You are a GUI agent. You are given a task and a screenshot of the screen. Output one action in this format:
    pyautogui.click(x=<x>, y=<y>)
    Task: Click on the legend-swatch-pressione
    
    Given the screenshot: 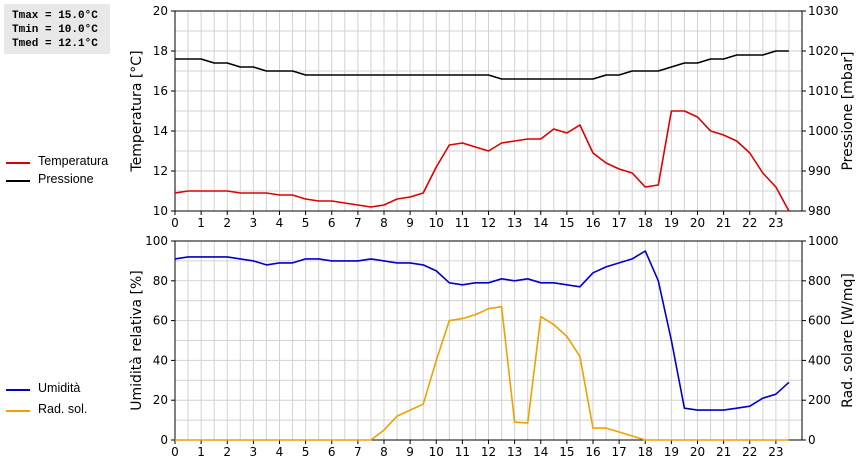 What is the action you would take?
    pyautogui.click(x=18, y=181)
    